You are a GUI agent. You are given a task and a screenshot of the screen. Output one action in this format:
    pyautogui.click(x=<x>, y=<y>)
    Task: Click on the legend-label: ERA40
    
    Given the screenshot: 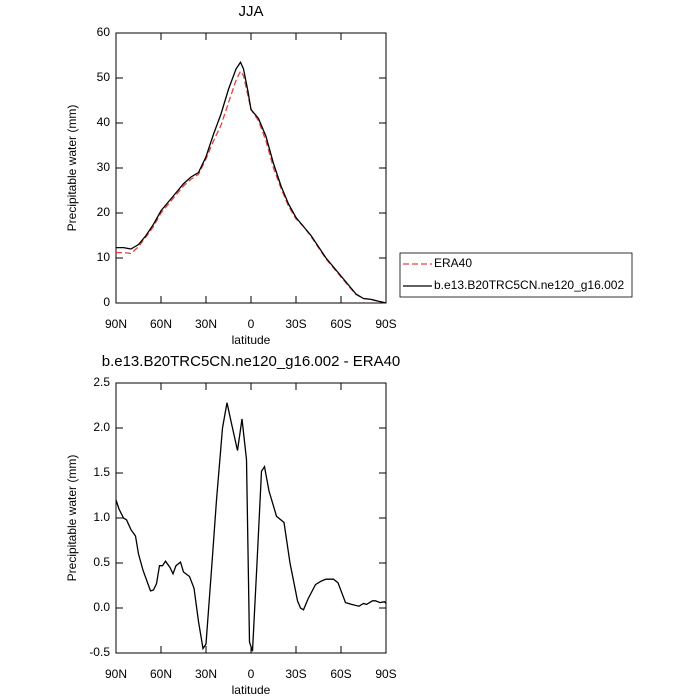 What is the action you would take?
    pyautogui.click(x=453, y=263)
    